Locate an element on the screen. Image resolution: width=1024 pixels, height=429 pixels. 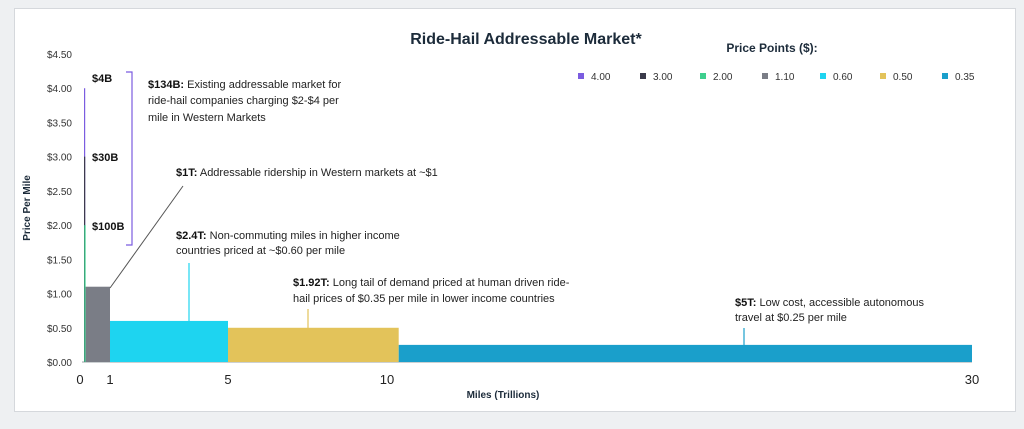
y-tick-label: $1.00 is located at coordinates (59, 295).